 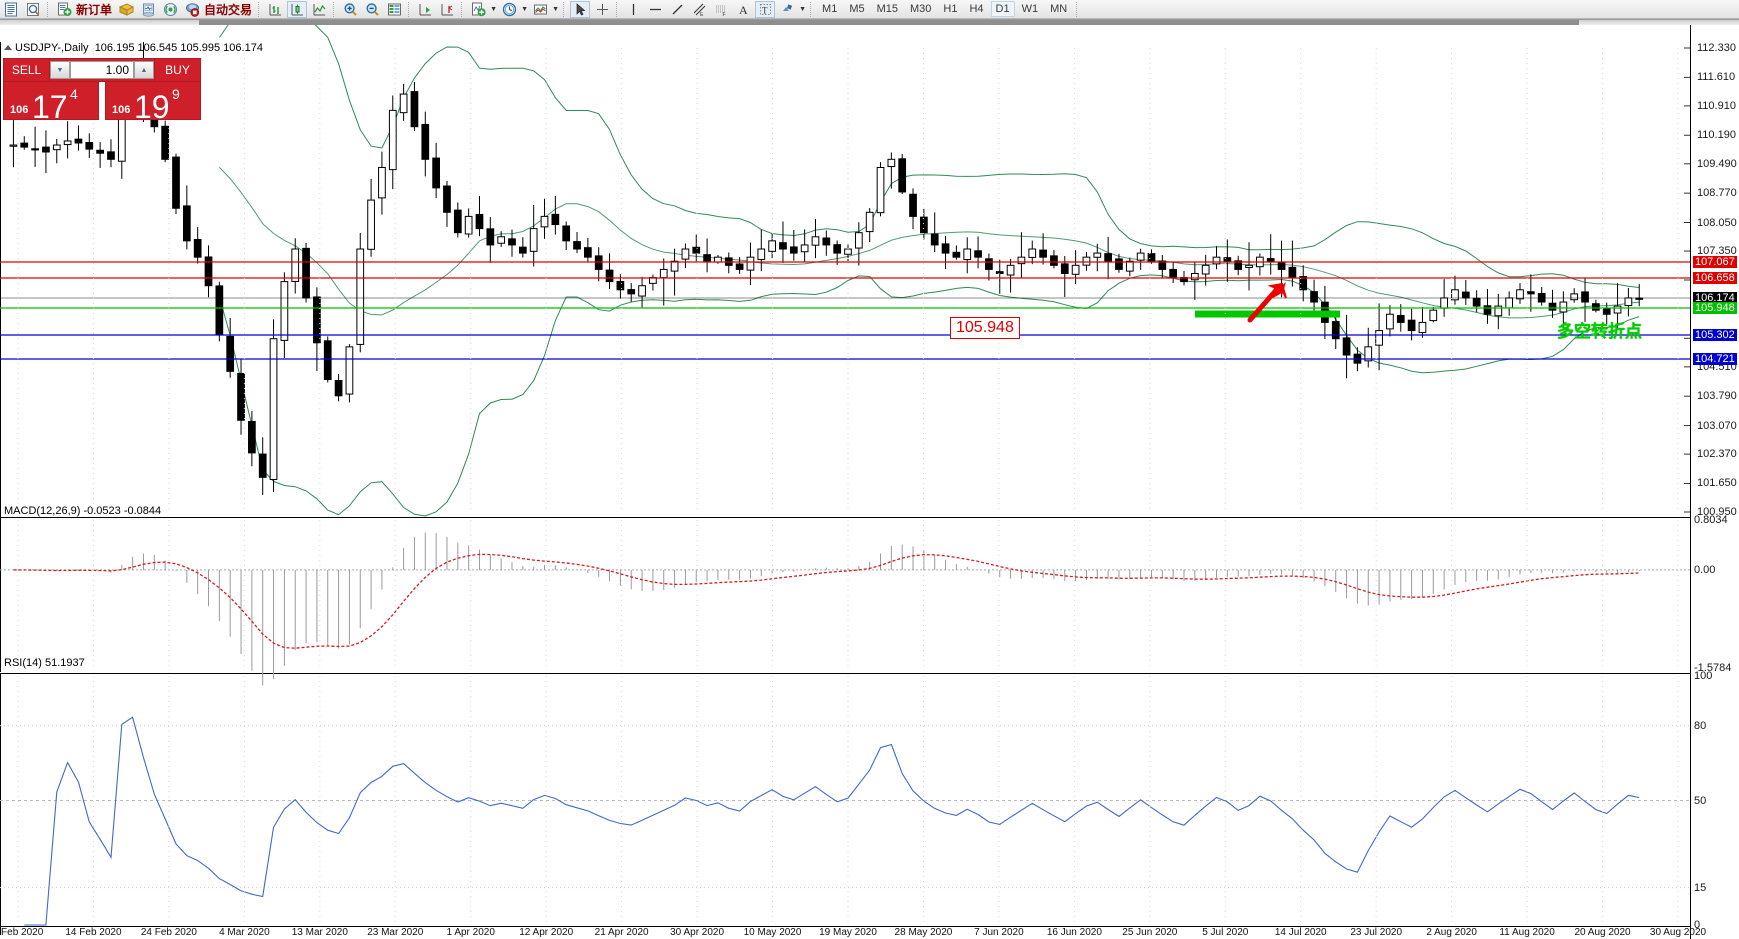 What do you see at coordinates (602, 9) in the screenshot?
I see `crosshair-icon` at bounding box center [602, 9].